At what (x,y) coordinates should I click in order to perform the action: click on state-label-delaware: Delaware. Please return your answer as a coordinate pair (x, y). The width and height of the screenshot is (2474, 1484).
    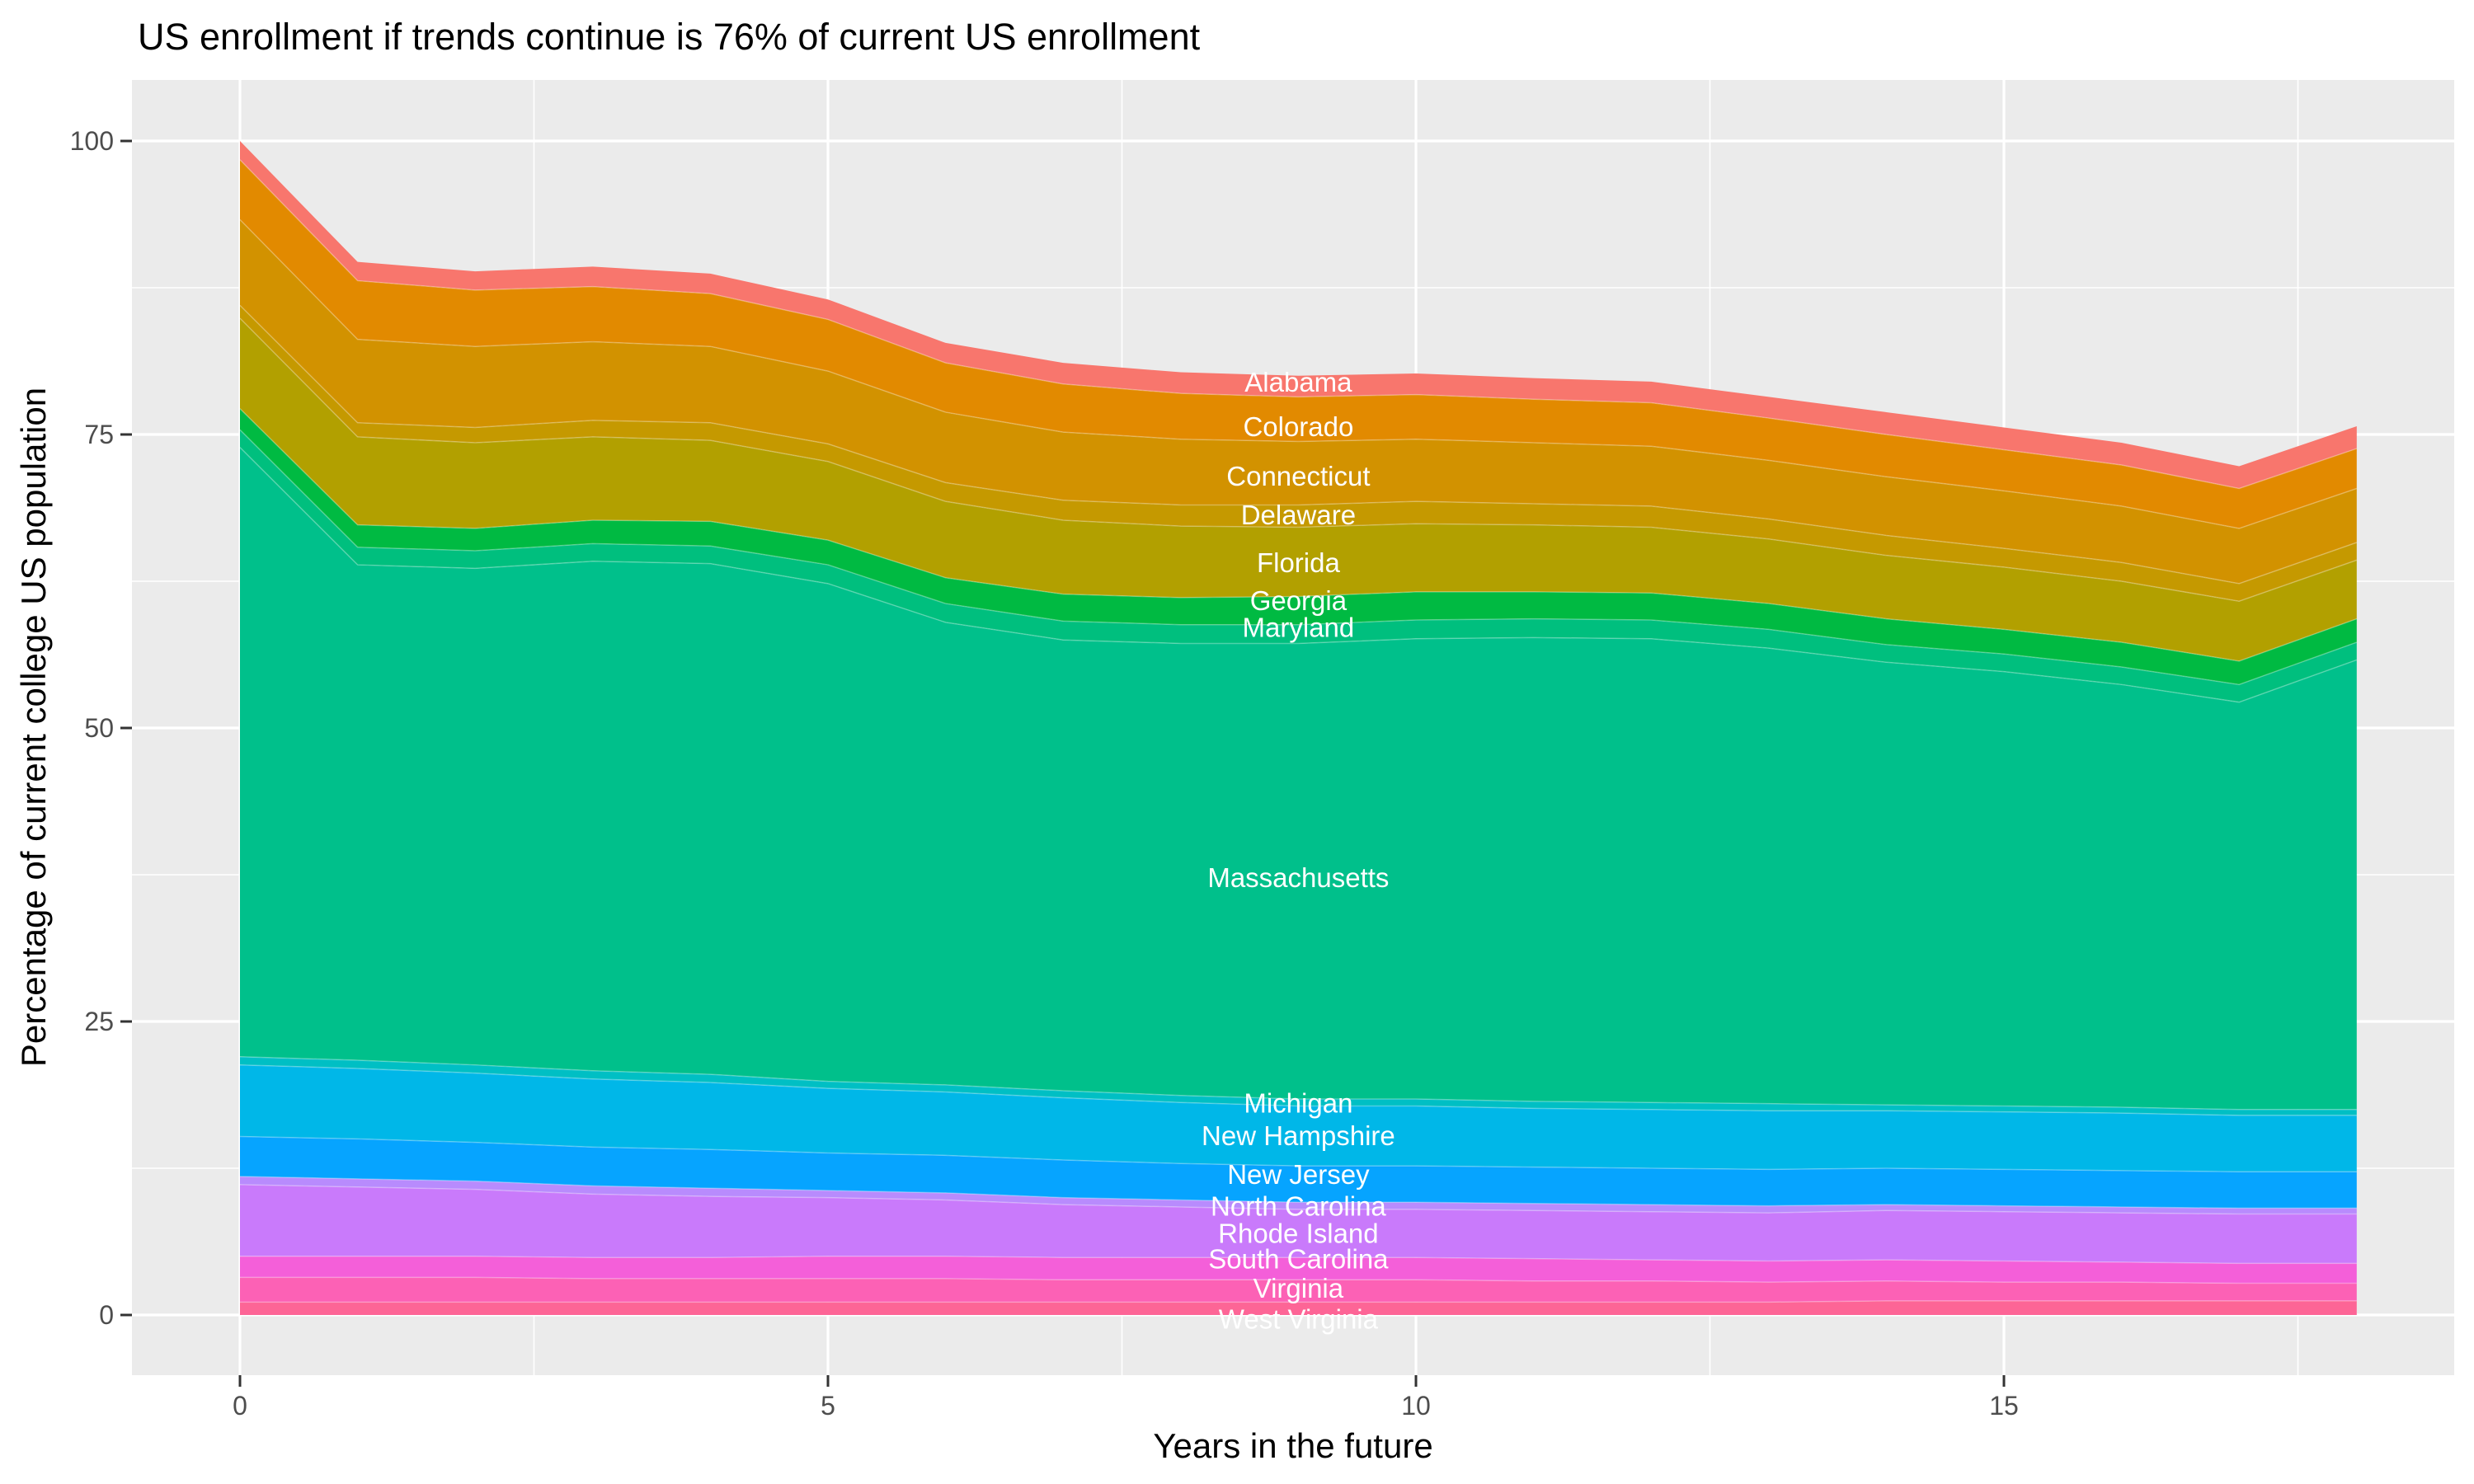
    Looking at the image, I should click on (1298, 515).